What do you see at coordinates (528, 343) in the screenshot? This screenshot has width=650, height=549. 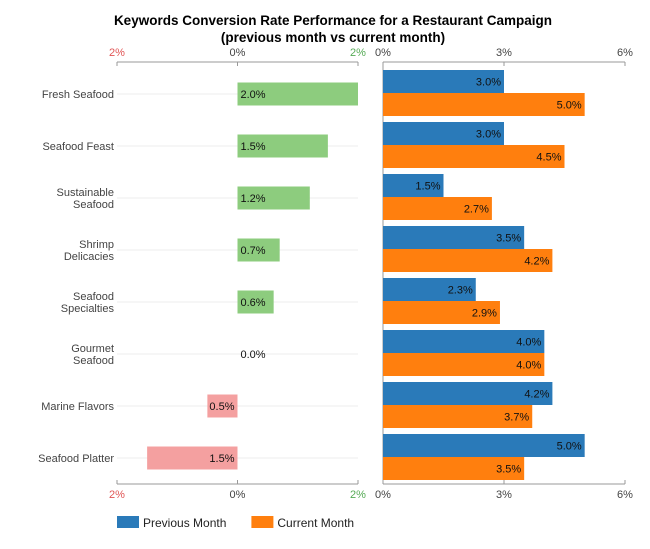 I see `previous-month-value-label: 4.0%` at bounding box center [528, 343].